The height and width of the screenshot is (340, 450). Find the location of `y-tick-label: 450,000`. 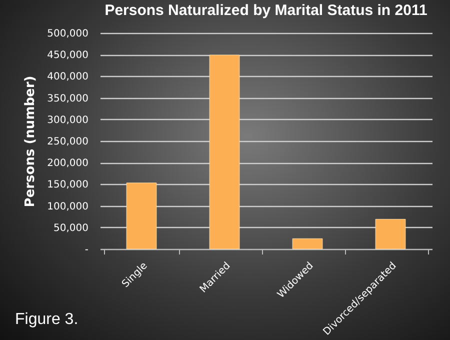

y-tick-label: 450,000 is located at coordinates (67, 56).